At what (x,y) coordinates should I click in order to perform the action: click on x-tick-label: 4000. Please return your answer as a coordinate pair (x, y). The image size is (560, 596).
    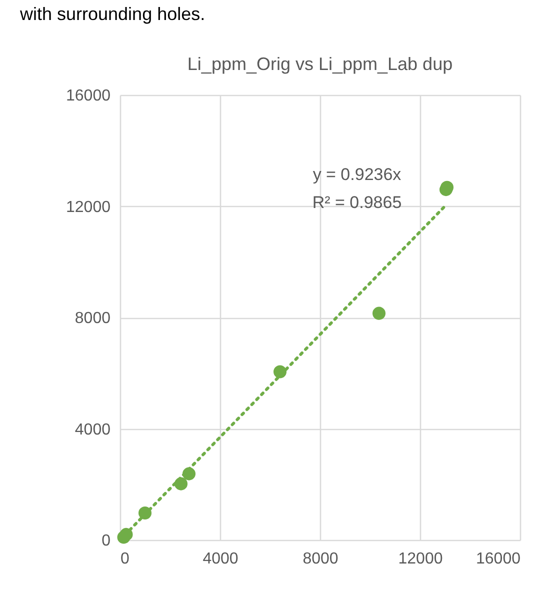
    Looking at the image, I should click on (220, 559).